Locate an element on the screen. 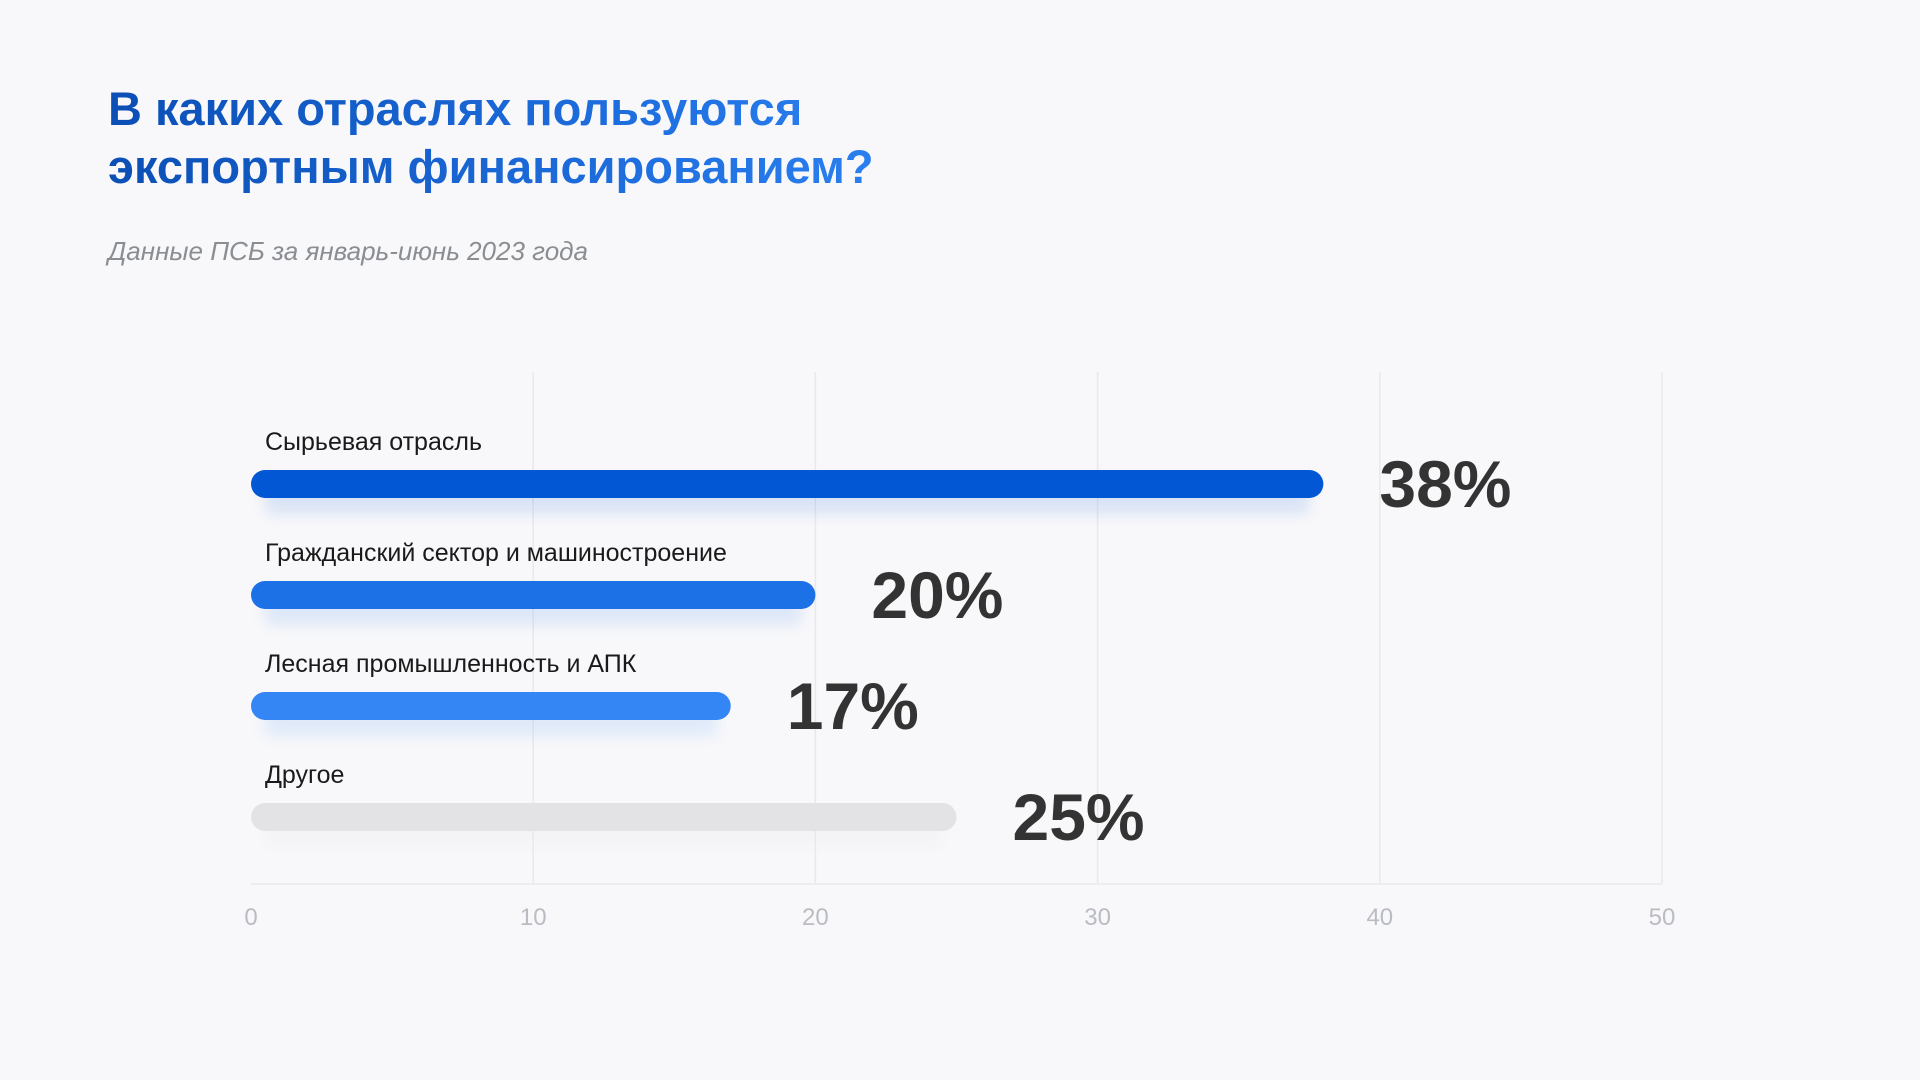 The height and width of the screenshot is (1080, 1920). page-subtitle: Данные ПСБ за январь-июнь 2023 года is located at coordinates (348, 251).